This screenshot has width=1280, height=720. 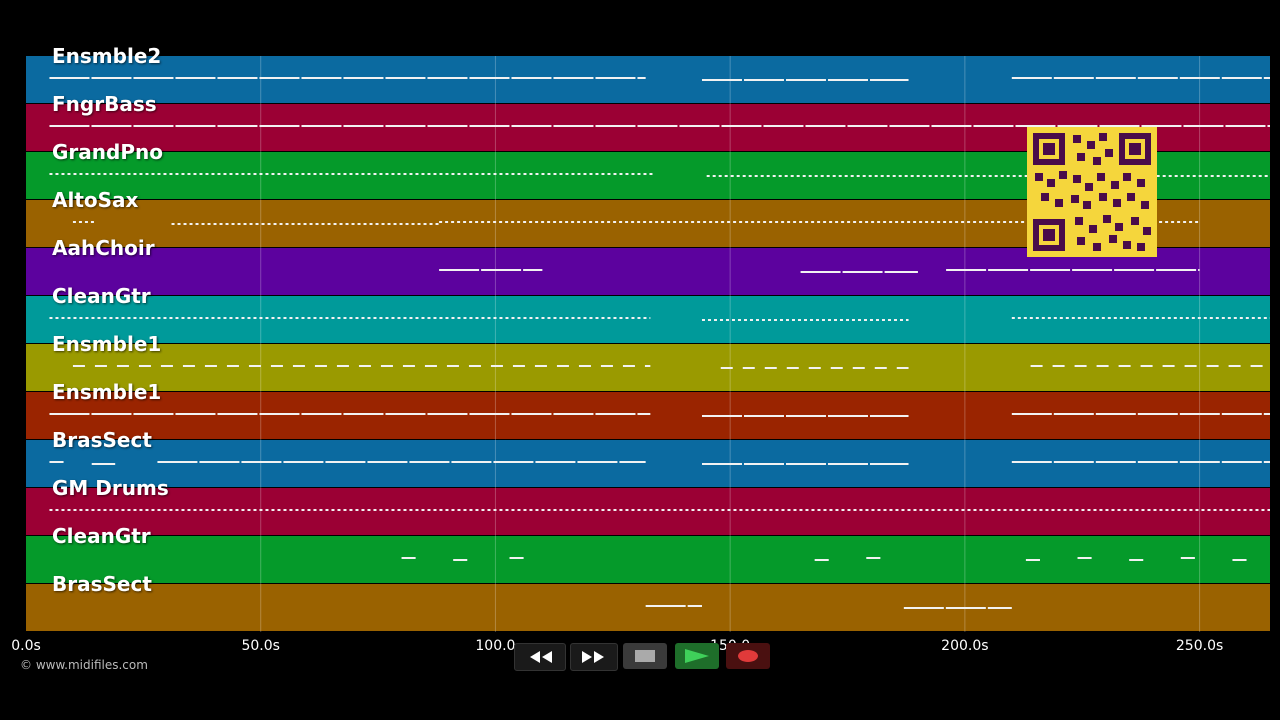 What do you see at coordinates (95, 200) in the screenshot?
I see `track-label: AltoSax` at bounding box center [95, 200].